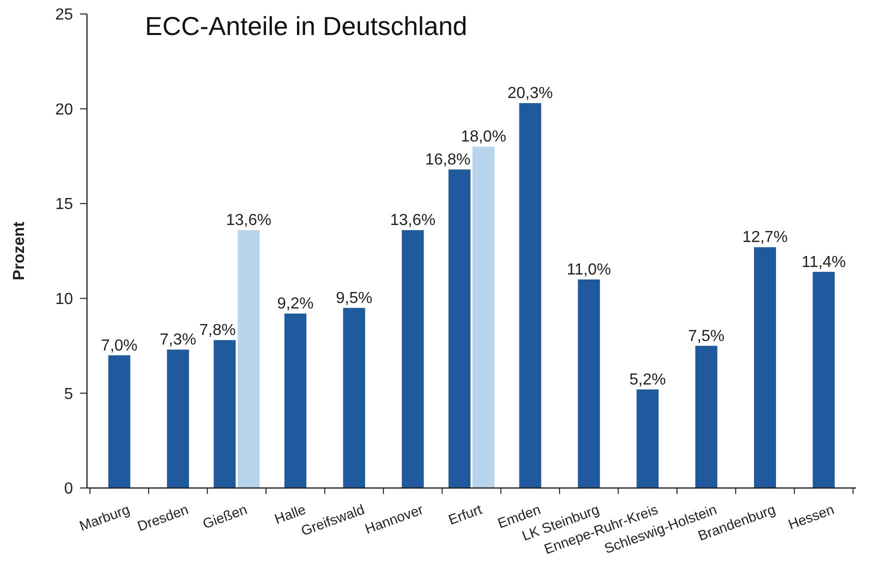 Image resolution: width=871 pixels, height=575 pixels. Describe the element at coordinates (483, 137) in the screenshot. I see `data-label: 18,0%` at that location.